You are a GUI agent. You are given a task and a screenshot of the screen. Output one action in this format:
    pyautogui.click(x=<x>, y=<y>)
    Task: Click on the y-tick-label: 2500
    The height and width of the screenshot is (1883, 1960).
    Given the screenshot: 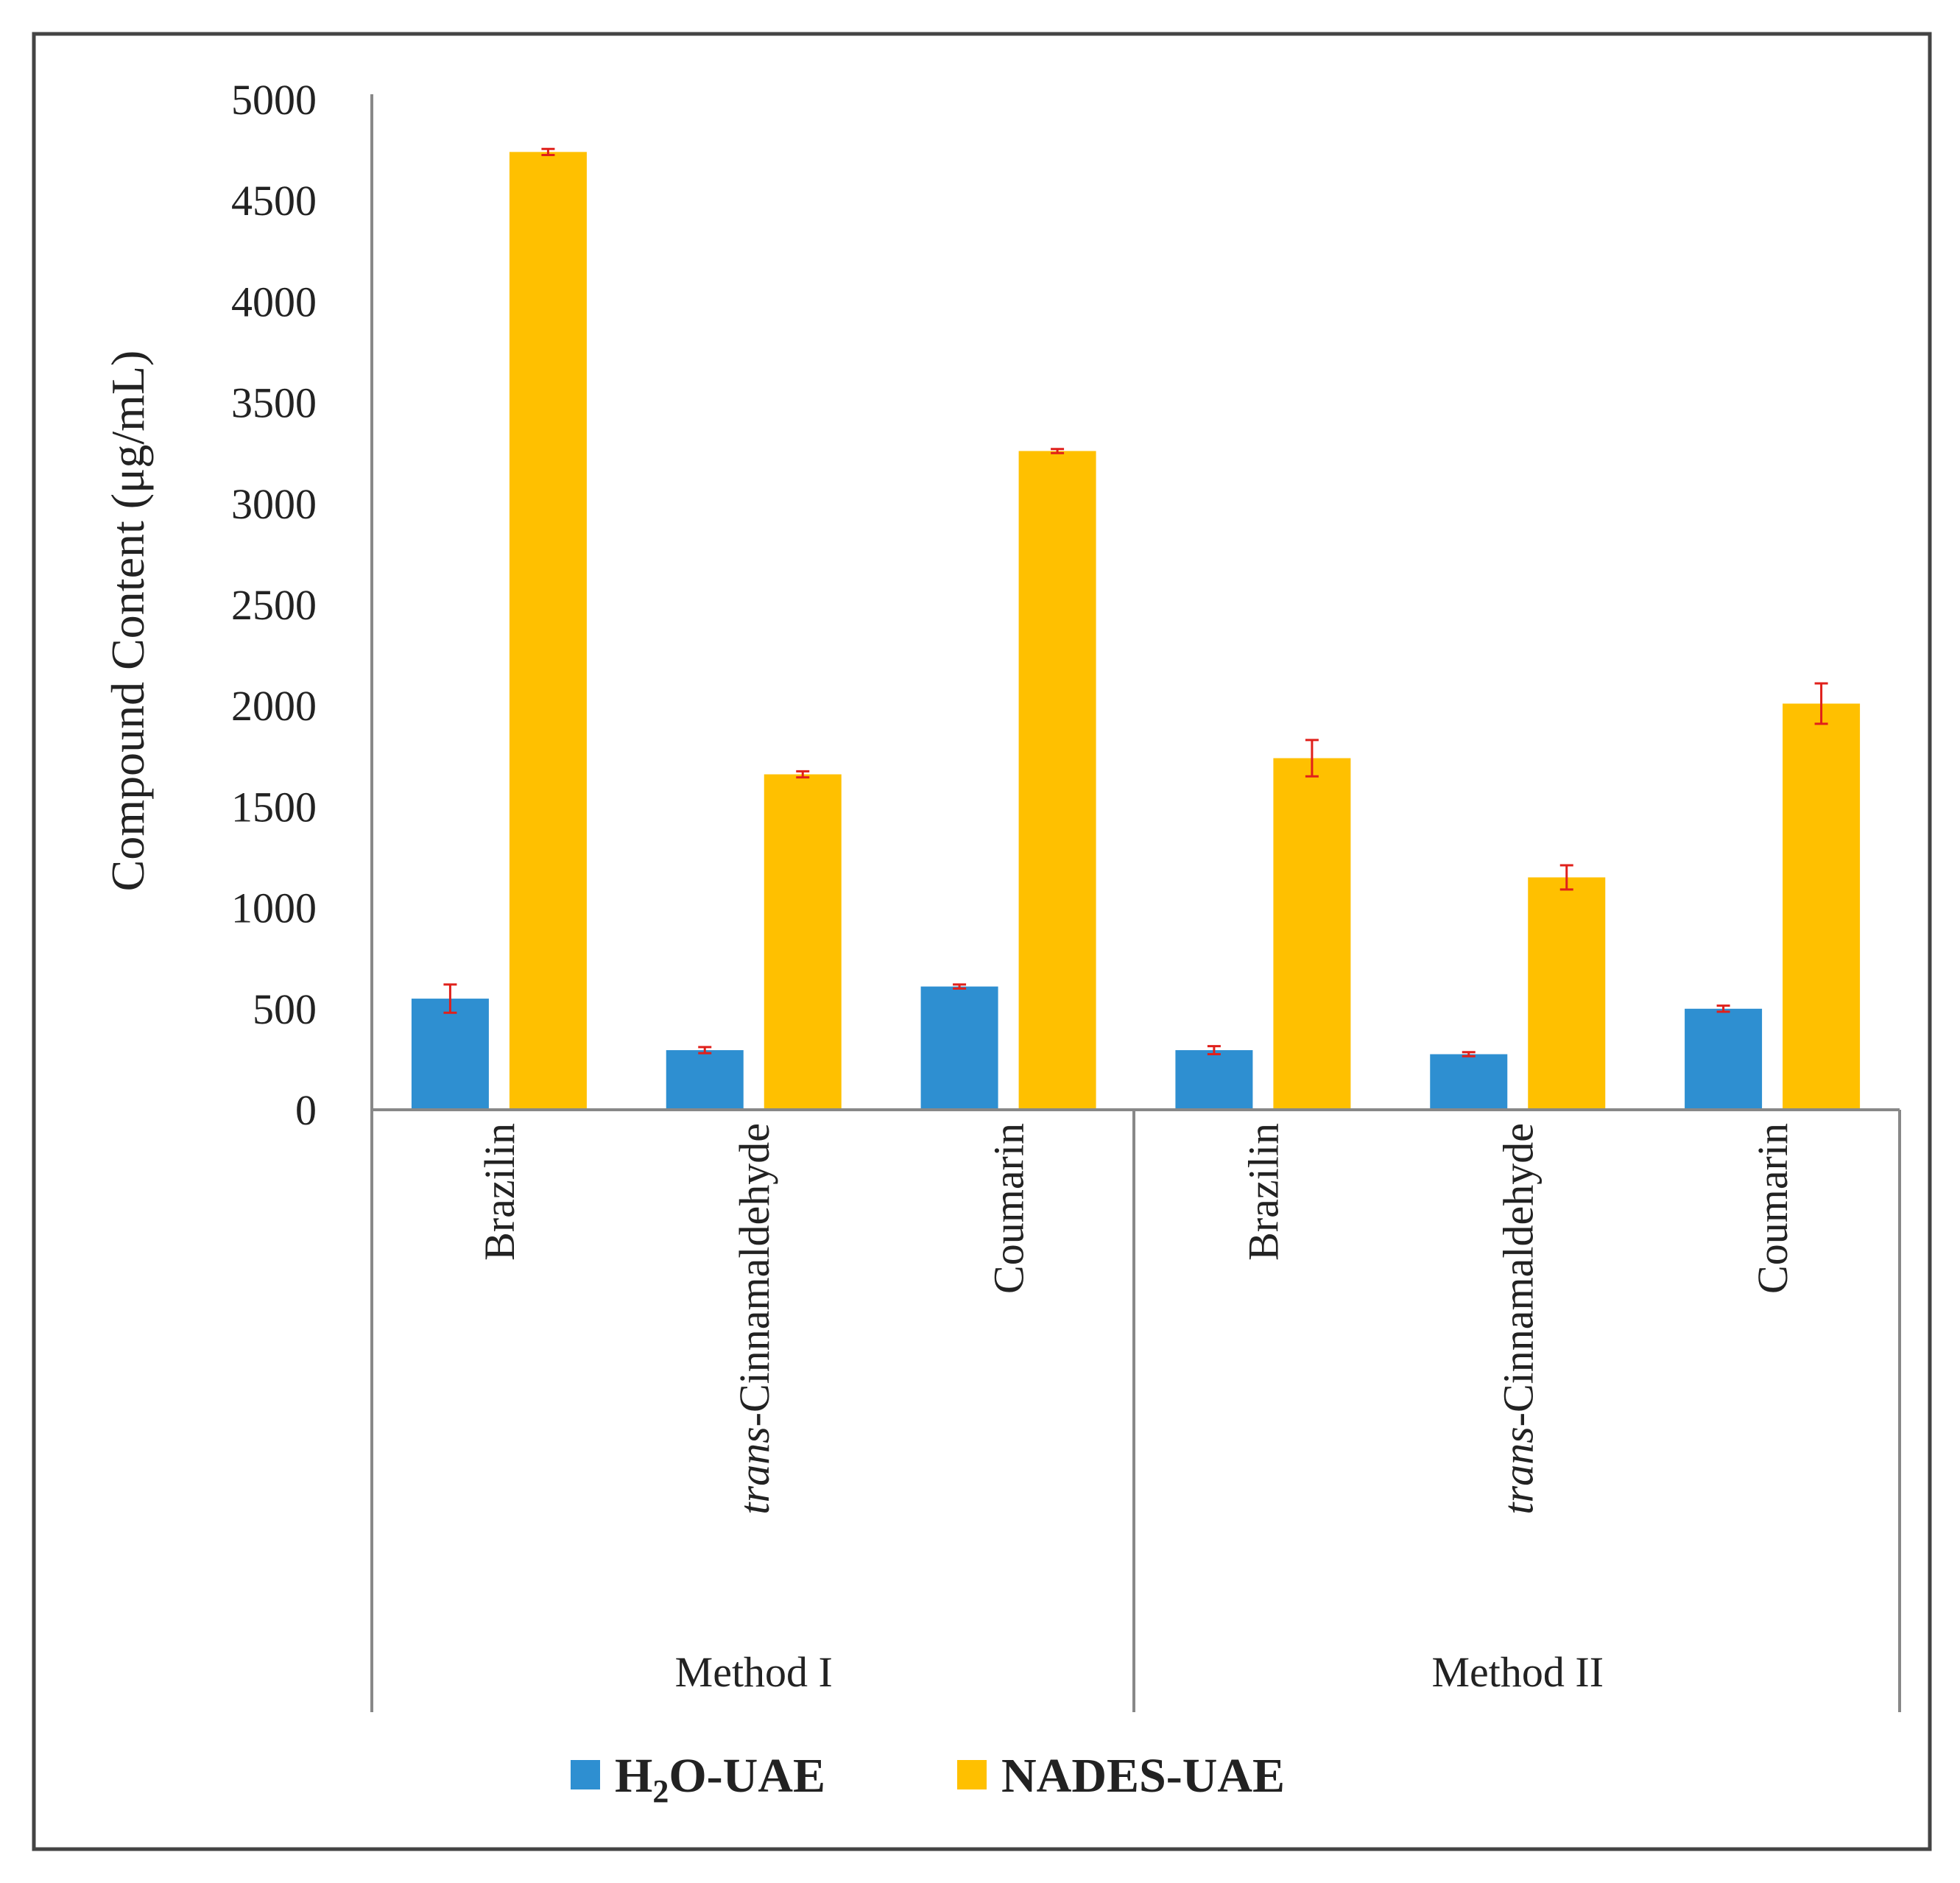 What is the action you would take?
    pyautogui.click(x=274, y=605)
    